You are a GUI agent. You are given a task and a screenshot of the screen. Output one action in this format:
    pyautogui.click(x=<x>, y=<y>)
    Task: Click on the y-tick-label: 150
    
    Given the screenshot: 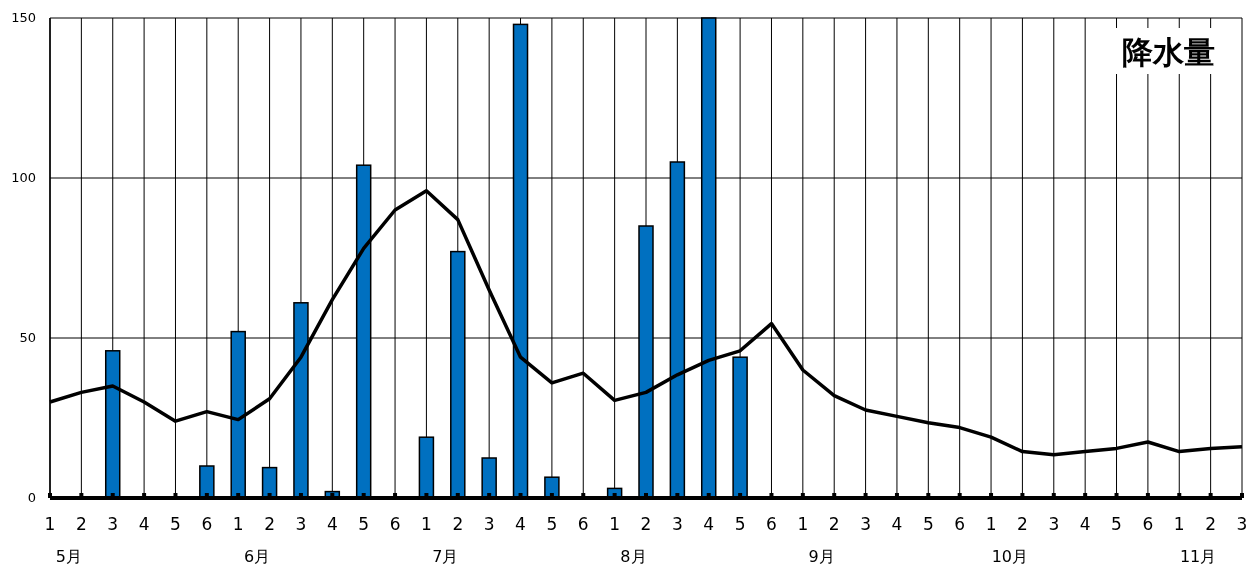 What is the action you would take?
    pyautogui.click(x=23, y=17)
    